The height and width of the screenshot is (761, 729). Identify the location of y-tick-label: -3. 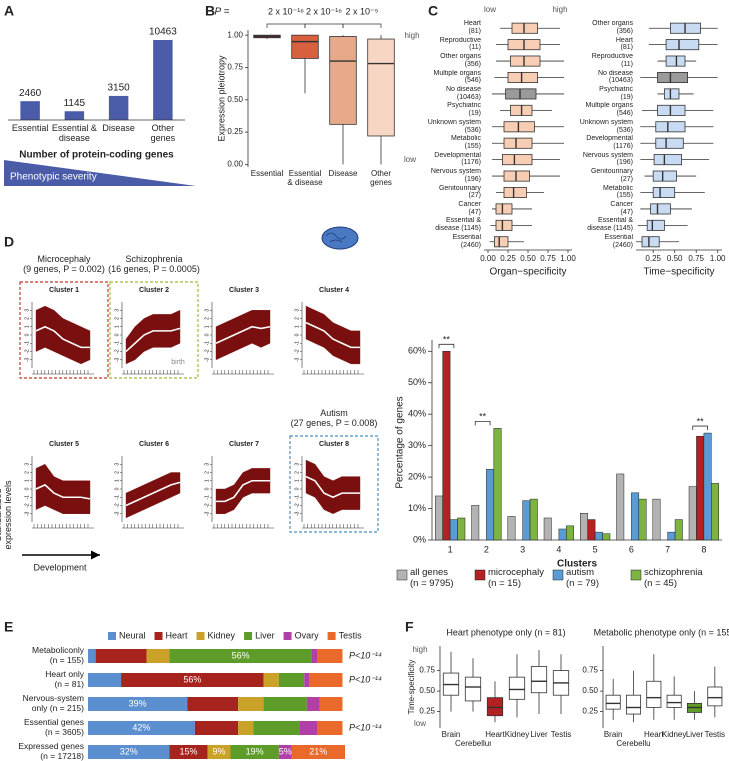
(27, 513).